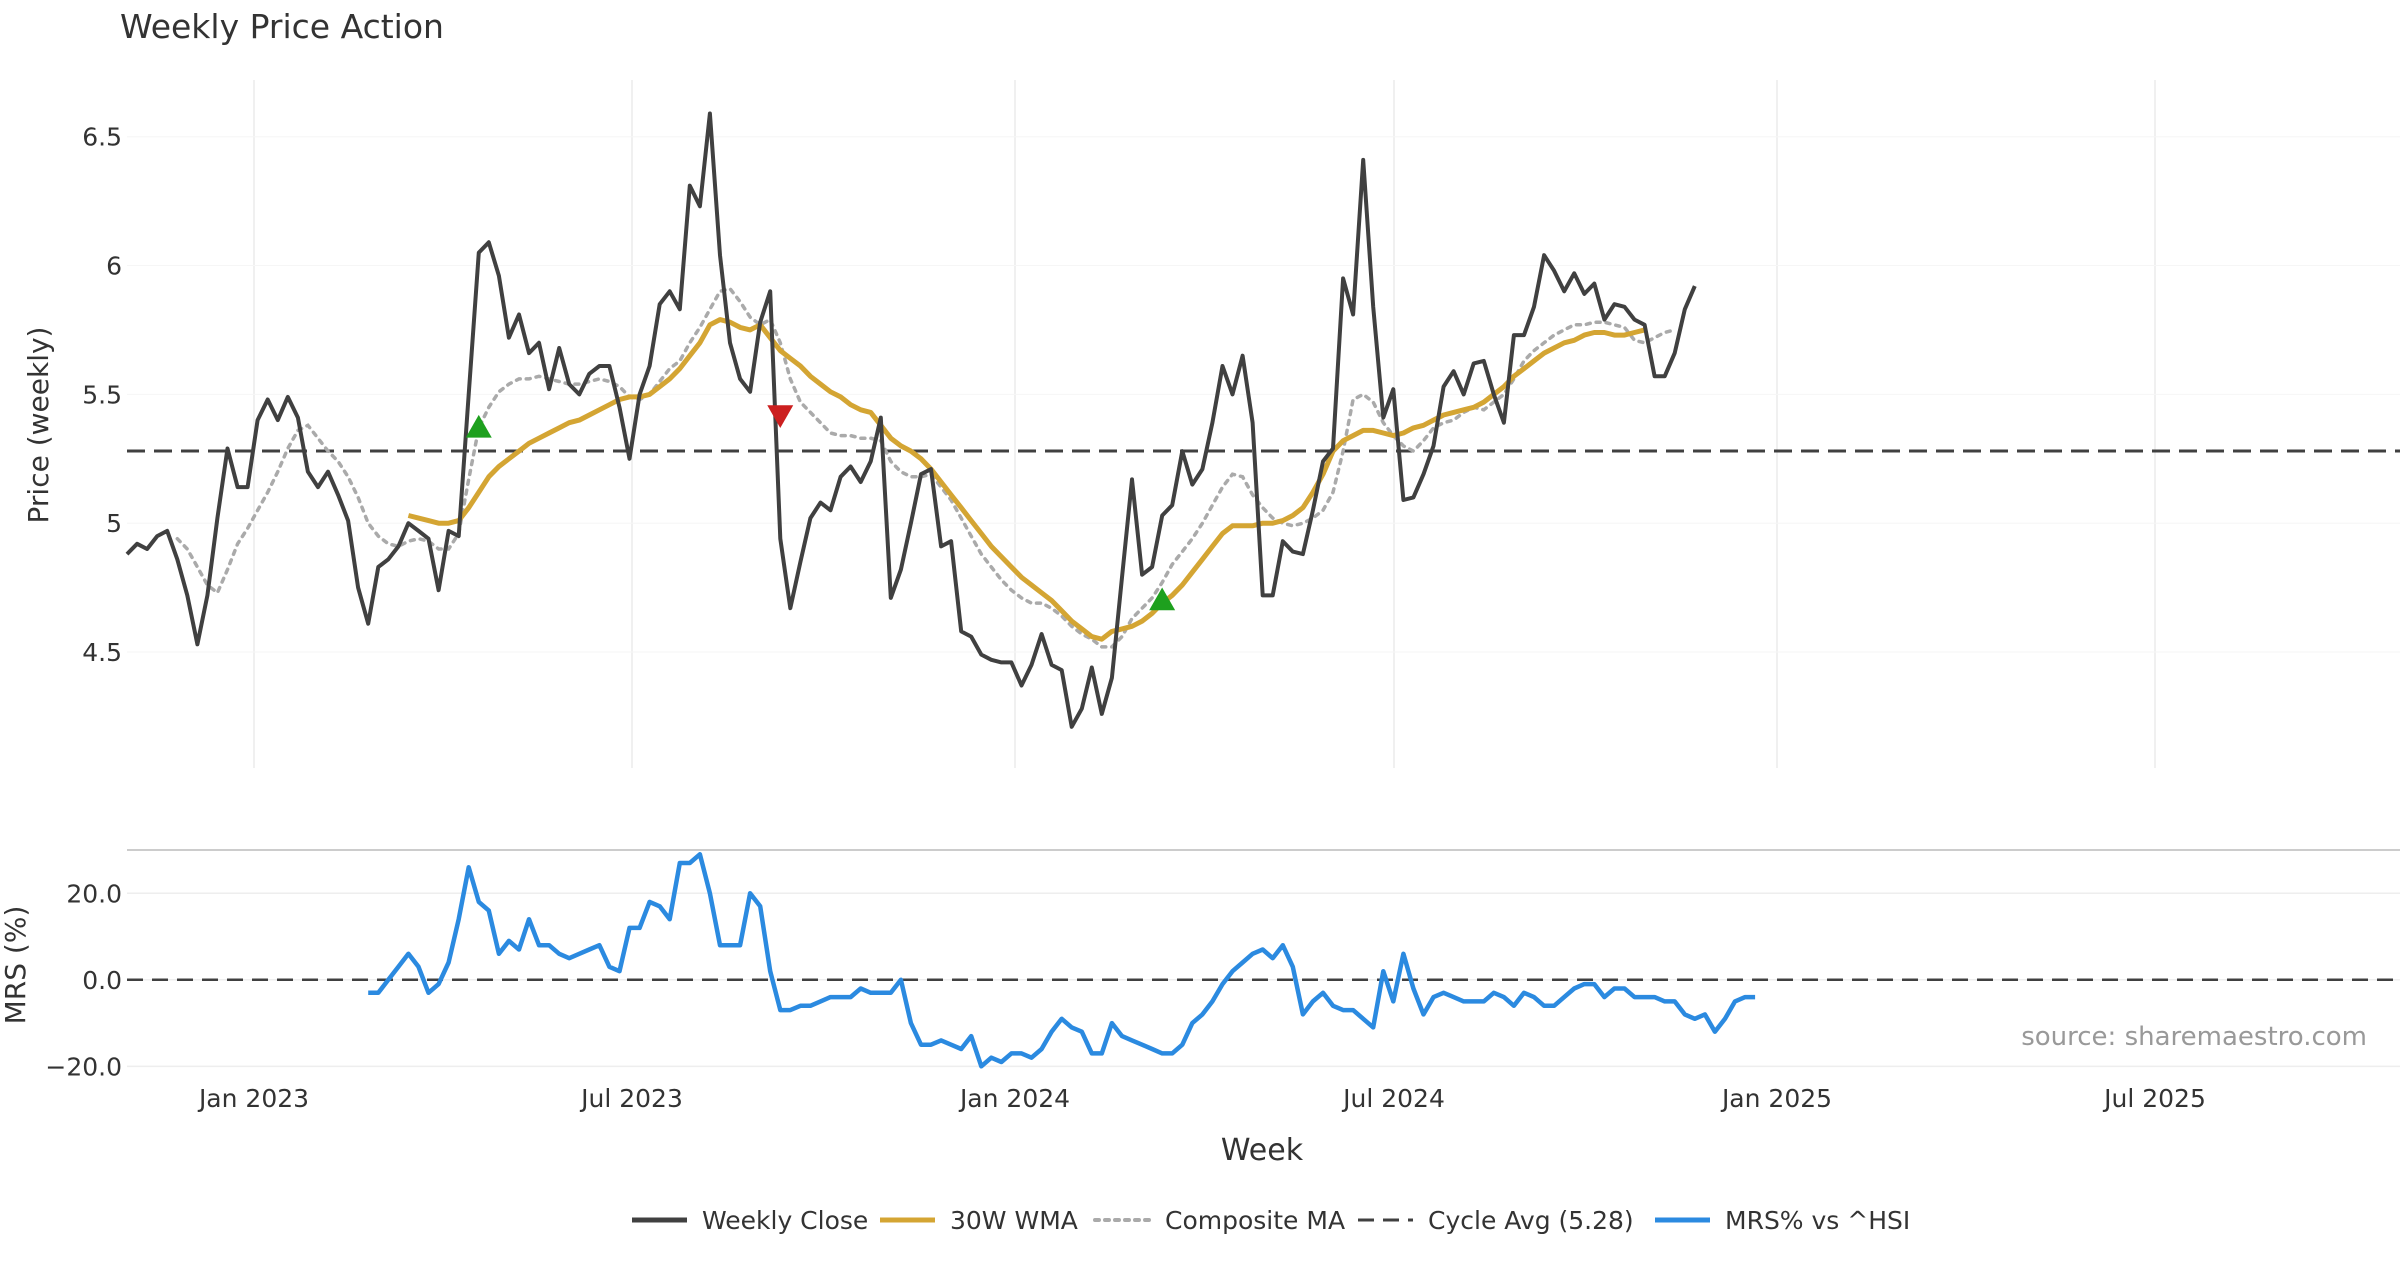 This screenshot has height=1264, width=2400. I want to click on price-ytick-label: 5, so click(114, 523).